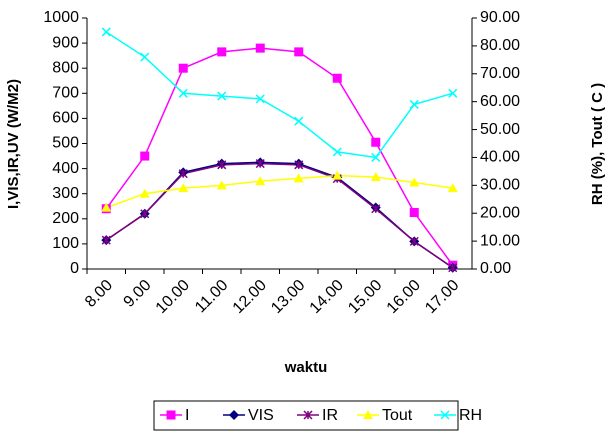 The height and width of the screenshot is (439, 613). Describe the element at coordinates (65, 143) in the screenshot. I see `y-tick-label: 500` at that location.